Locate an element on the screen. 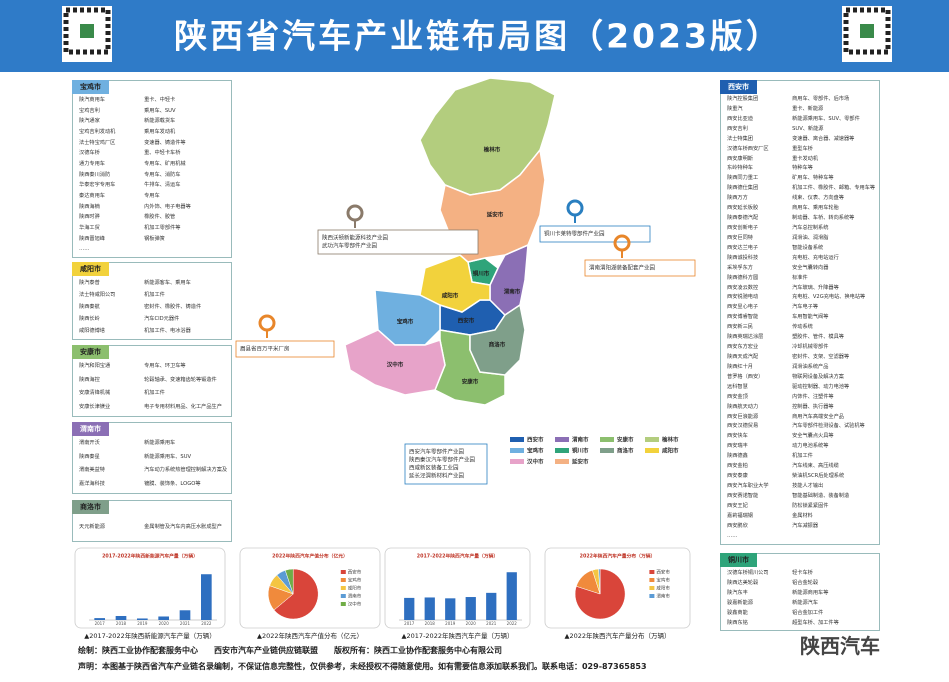  product: 润滑油、润滑脂 is located at coordinates (810, 237).